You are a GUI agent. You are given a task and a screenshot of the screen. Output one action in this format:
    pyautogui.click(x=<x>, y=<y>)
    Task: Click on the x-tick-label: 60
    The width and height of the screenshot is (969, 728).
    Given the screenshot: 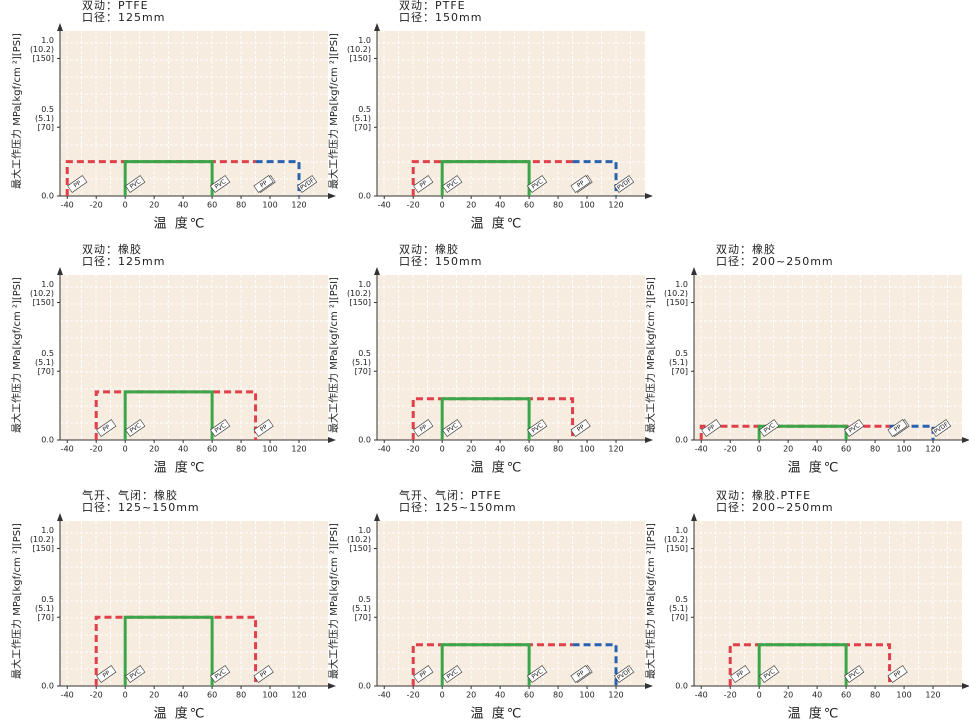 What is the action you would take?
    pyautogui.click(x=529, y=695)
    